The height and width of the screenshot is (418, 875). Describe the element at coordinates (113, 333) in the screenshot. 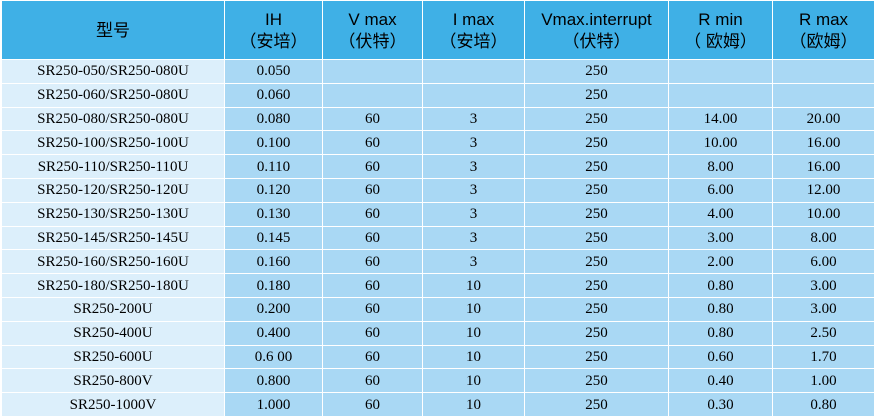

I see `cell-model: SR250-400U` at that location.